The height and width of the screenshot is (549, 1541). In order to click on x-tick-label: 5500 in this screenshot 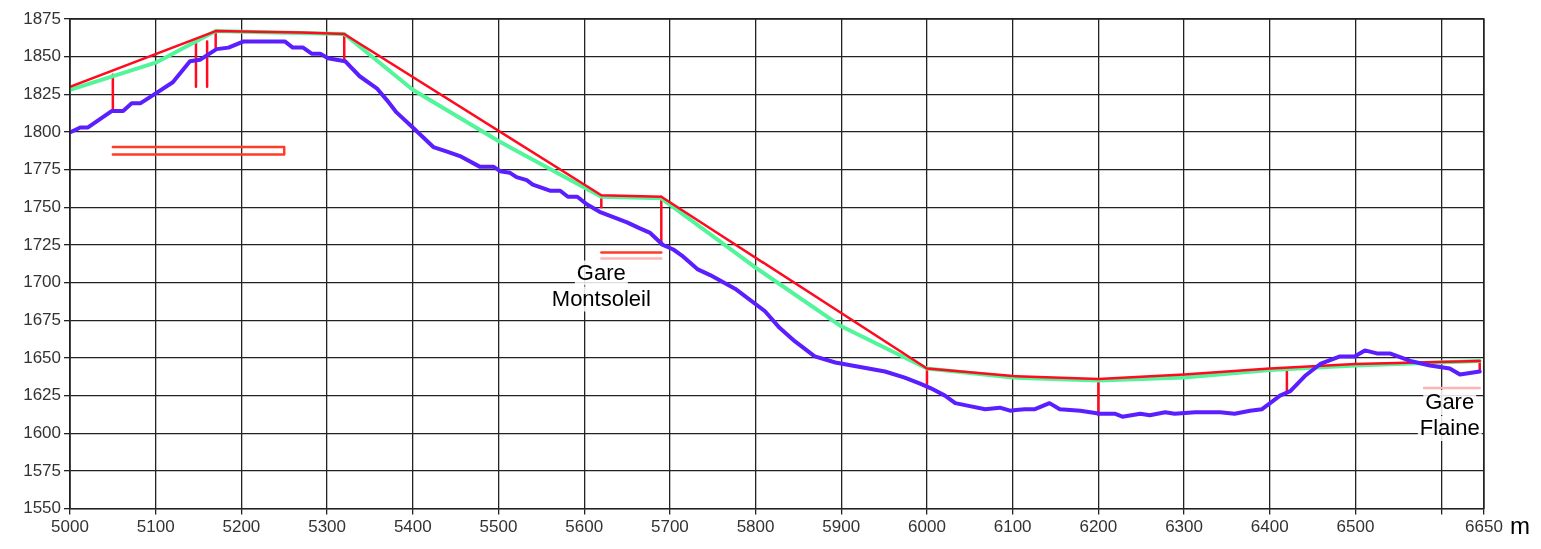, I will do `click(498, 527)`.